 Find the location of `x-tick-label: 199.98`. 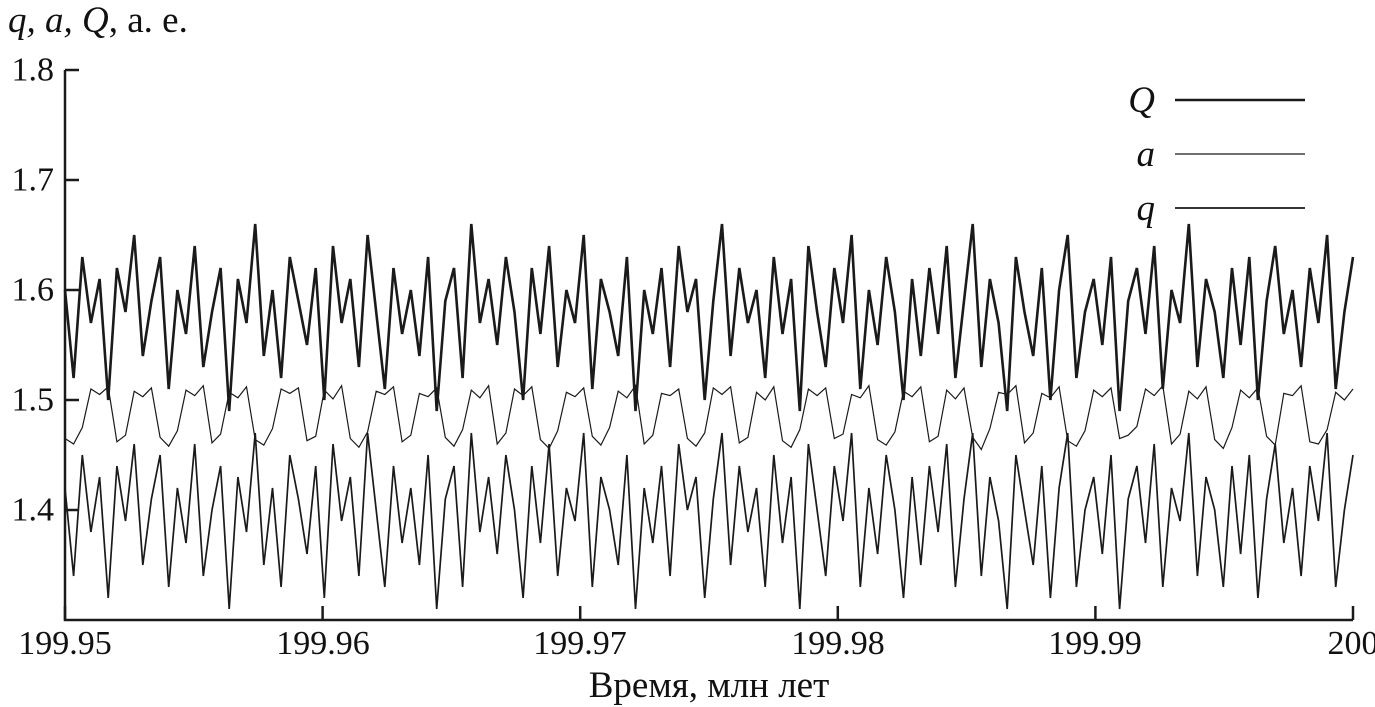

x-tick-label: 199.98 is located at coordinates (838, 643).